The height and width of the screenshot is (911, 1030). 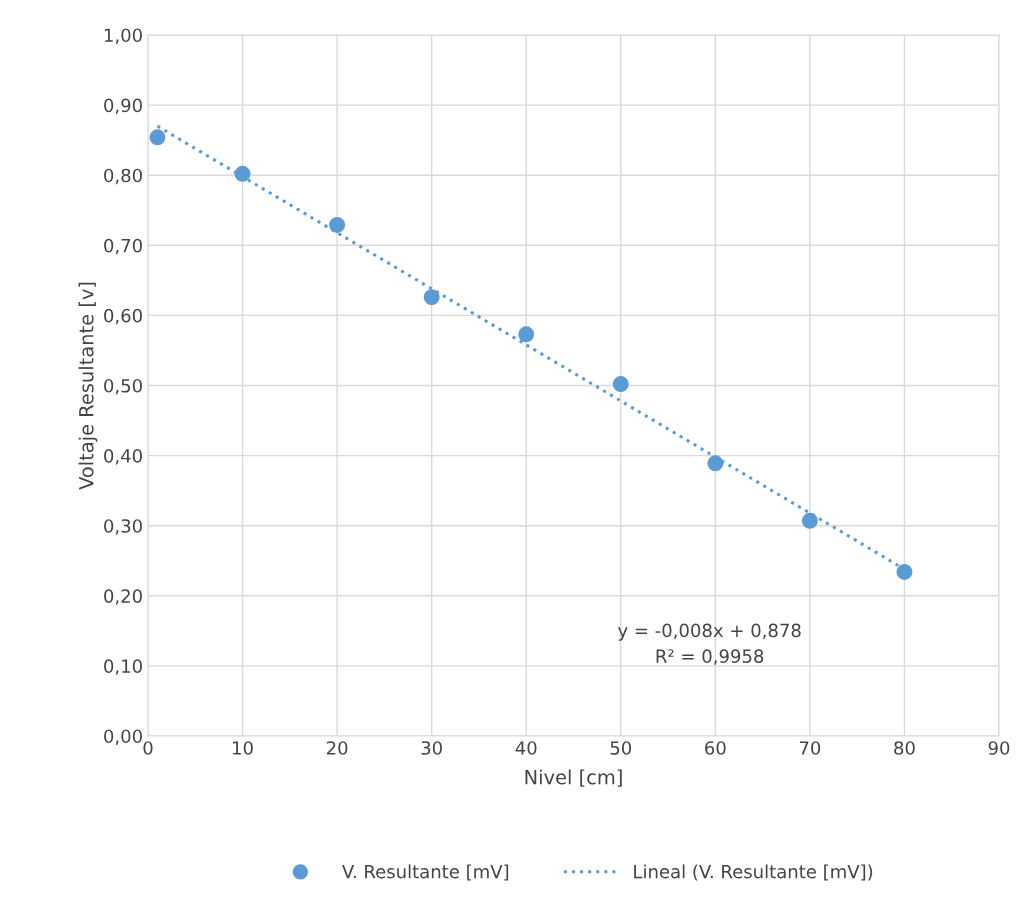 I want to click on x-tick-label: 50, so click(x=621, y=748).